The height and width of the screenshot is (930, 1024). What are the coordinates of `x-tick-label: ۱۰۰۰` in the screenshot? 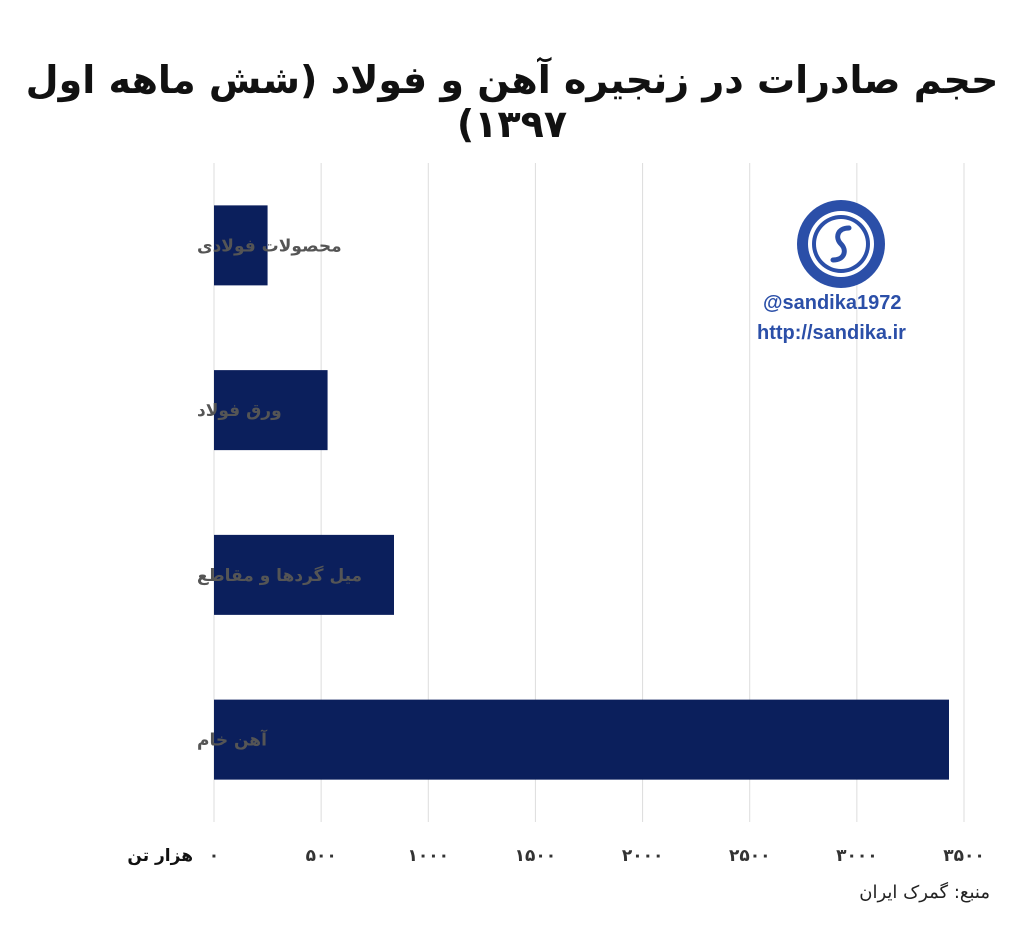 It's located at (429, 856).